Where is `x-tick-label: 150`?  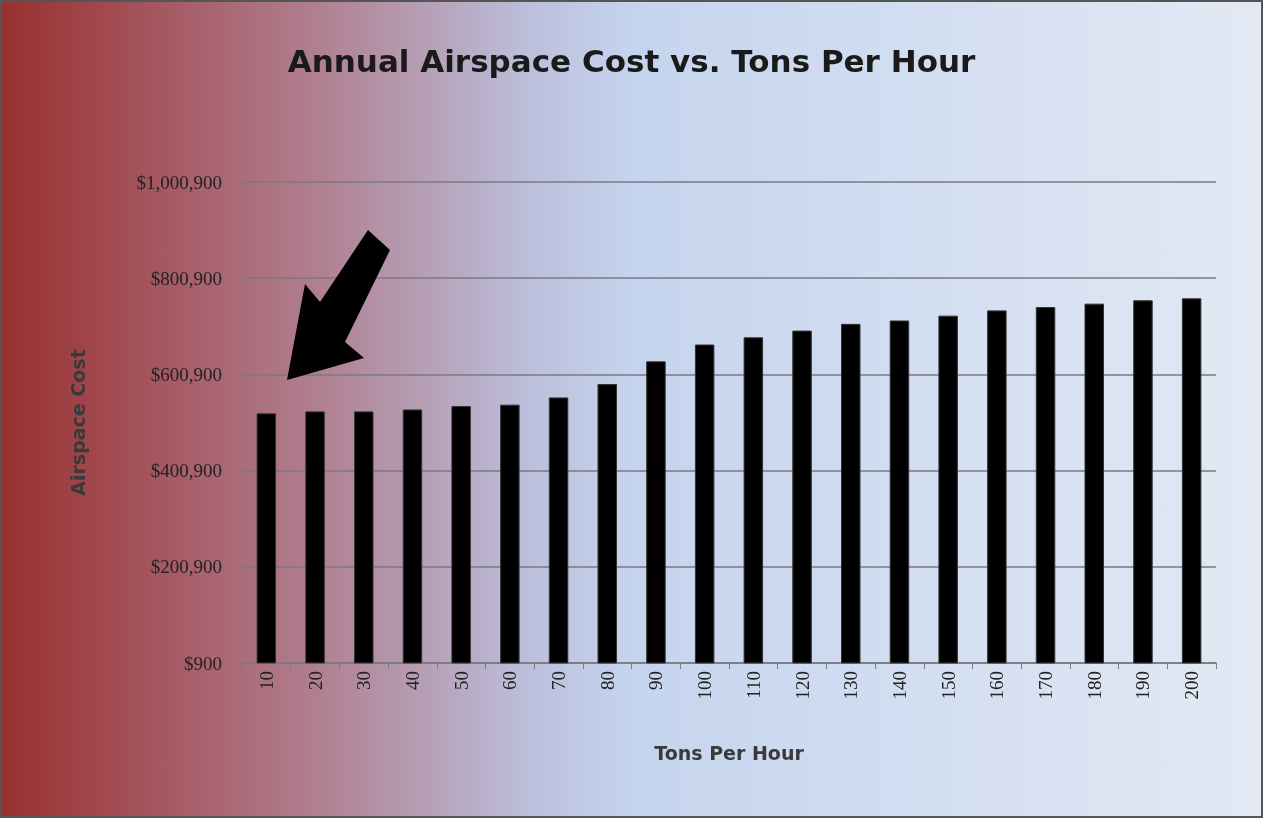
x-tick-label: 150 is located at coordinates (948, 685).